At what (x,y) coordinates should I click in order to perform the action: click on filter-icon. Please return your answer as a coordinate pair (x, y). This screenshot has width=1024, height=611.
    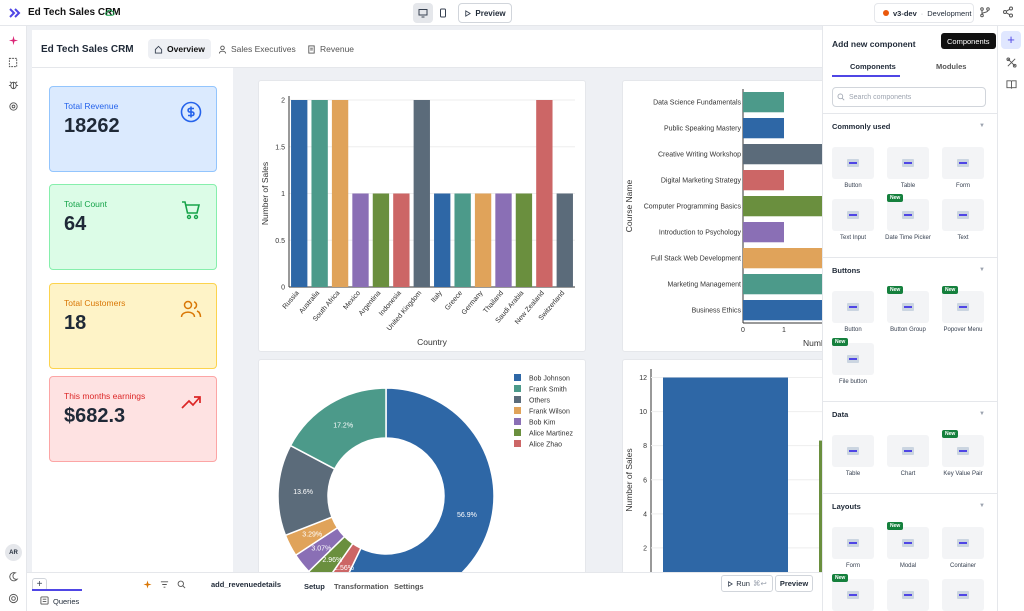
    Looking at the image, I should click on (164, 584).